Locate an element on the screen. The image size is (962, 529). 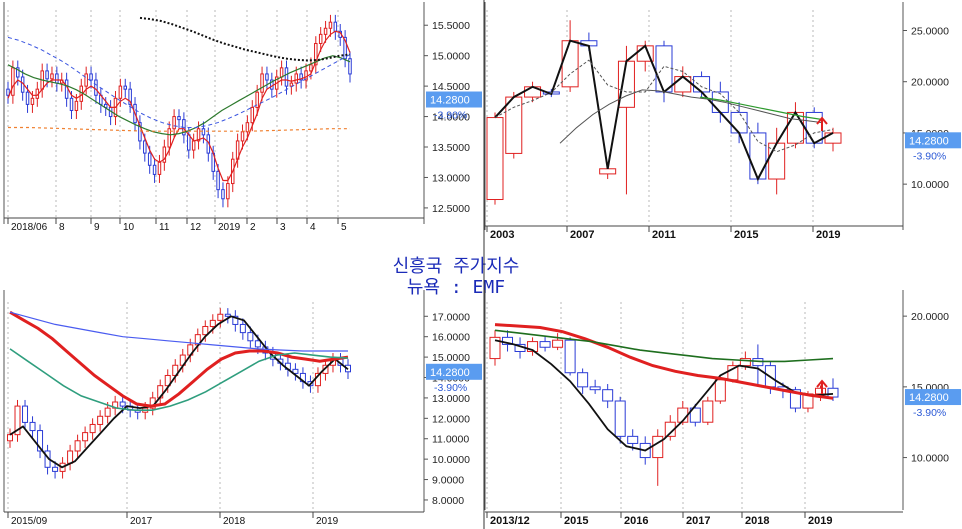
x-tick-label: 2018/06 is located at coordinates (29, 227).